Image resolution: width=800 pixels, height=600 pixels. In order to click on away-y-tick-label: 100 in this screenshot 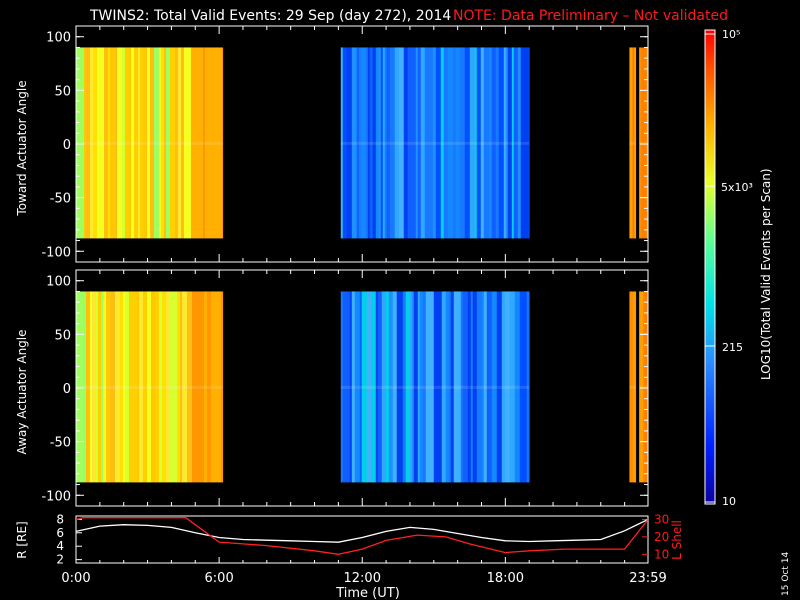, I will do `click(58, 282)`.